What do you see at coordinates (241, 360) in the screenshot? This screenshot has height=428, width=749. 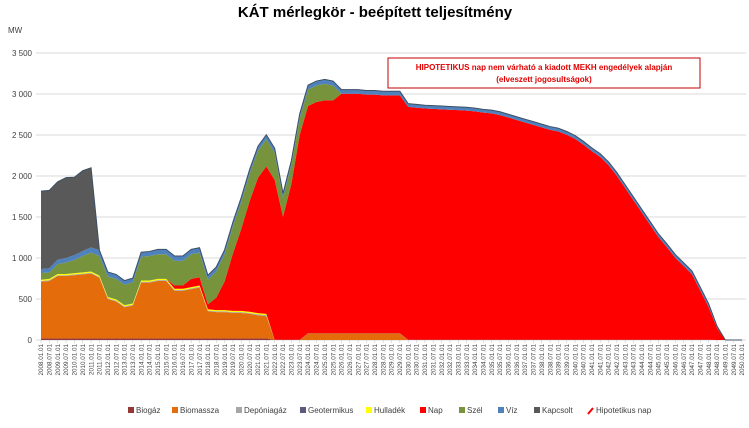 I see `x-tick-label: 2020.01.01` at bounding box center [241, 360].